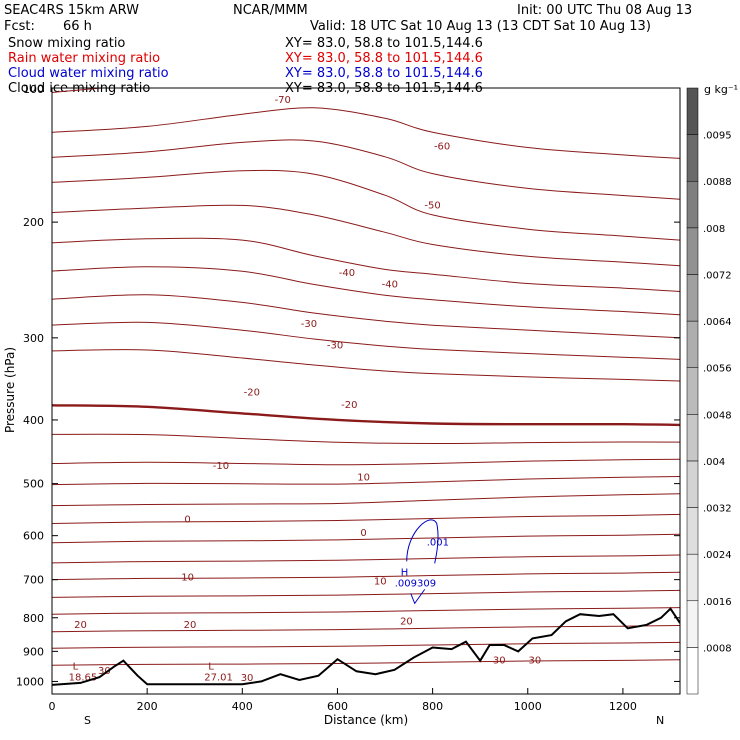  What do you see at coordinates (33, 338) in the screenshot?
I see `y-tick-label: 300` at bounding box center [33, 338].